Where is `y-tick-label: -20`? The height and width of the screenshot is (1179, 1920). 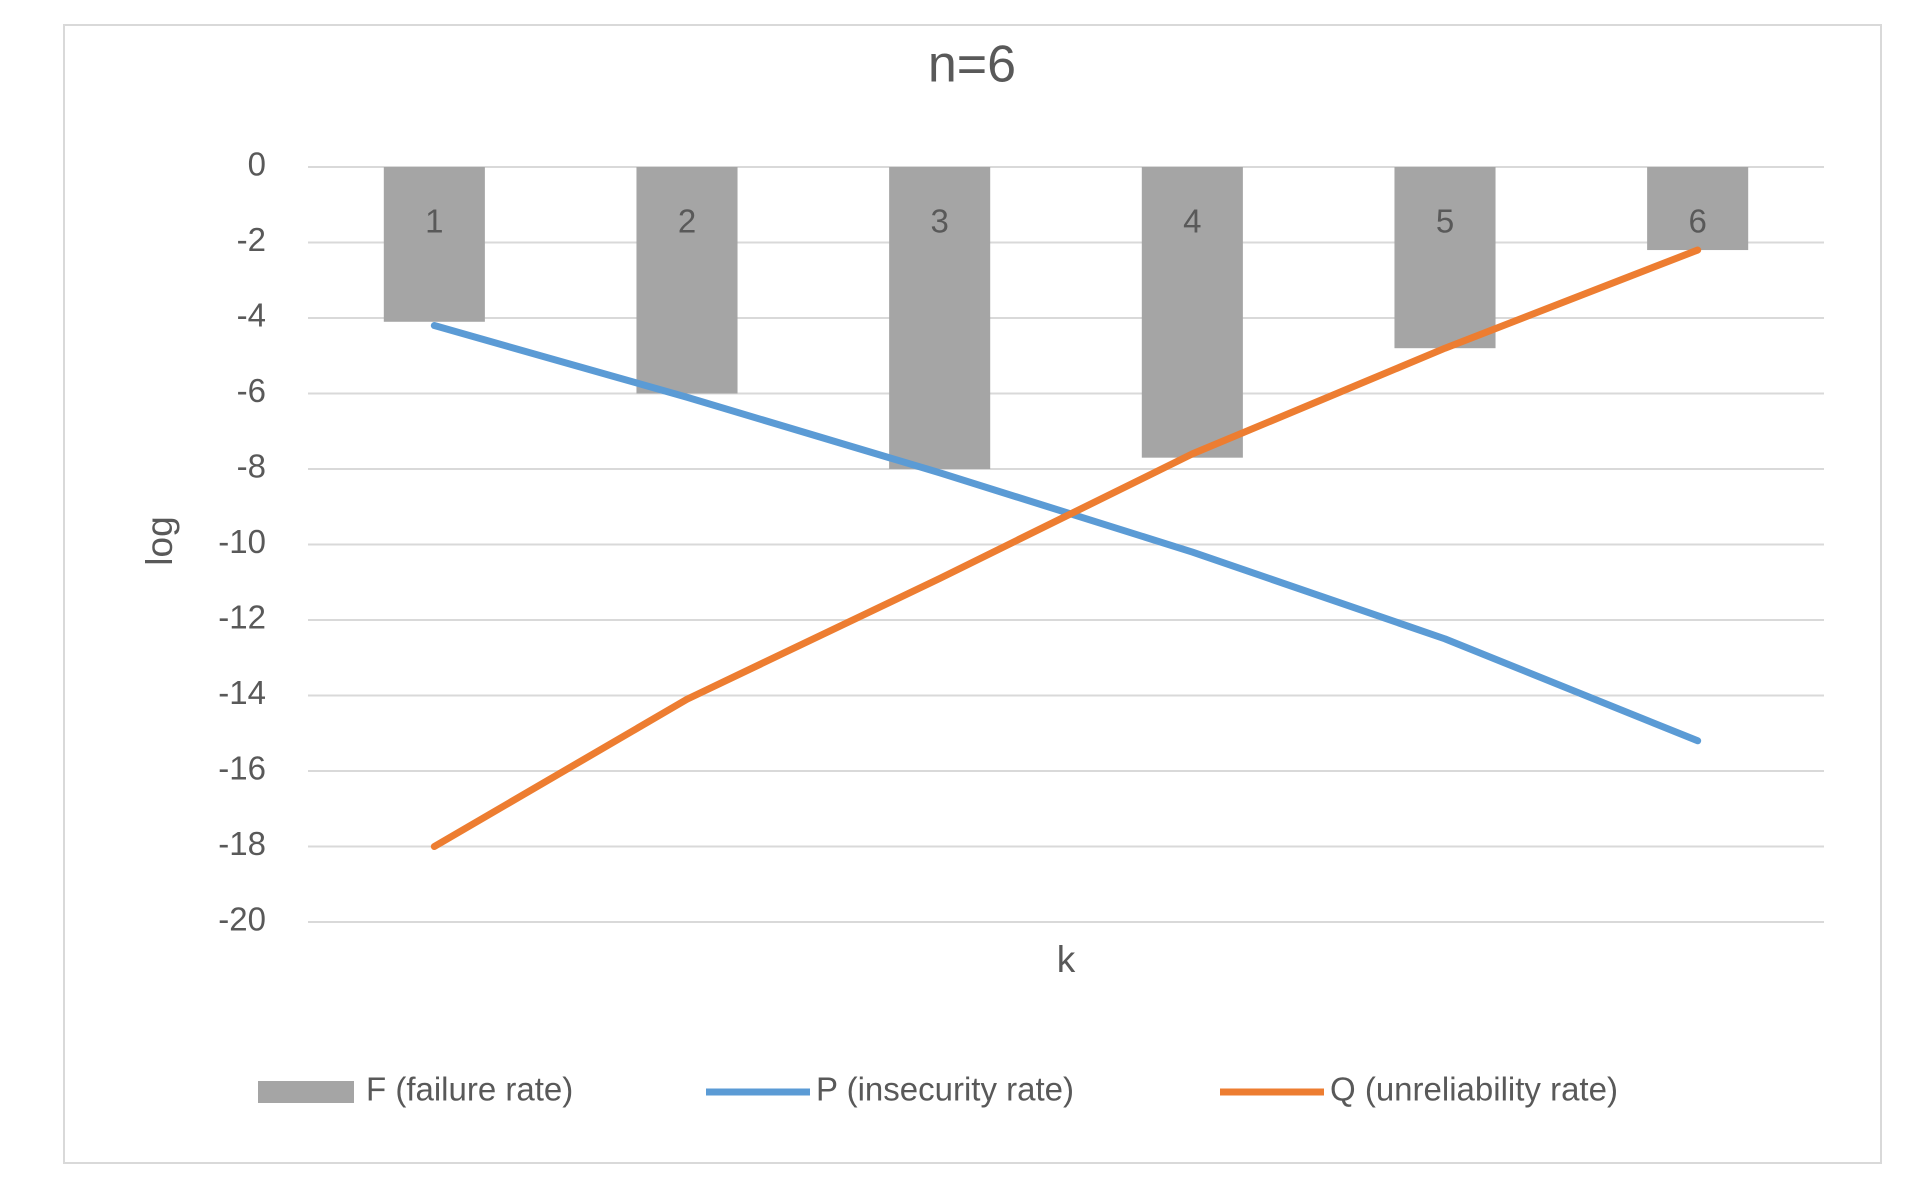 y-tick-label: -20 is located at coordinates (242, 919).